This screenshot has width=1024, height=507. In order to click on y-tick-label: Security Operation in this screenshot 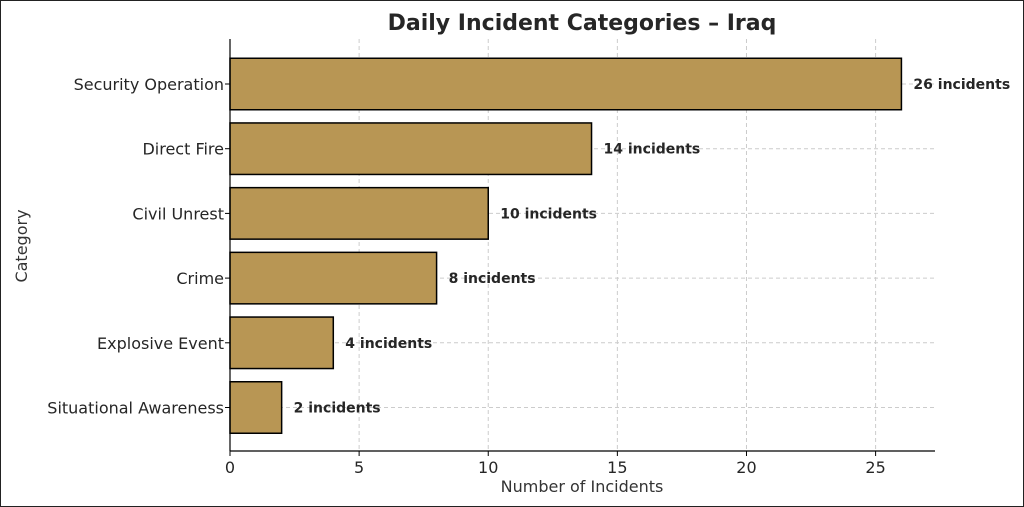, I will do `click(149, 84)`.